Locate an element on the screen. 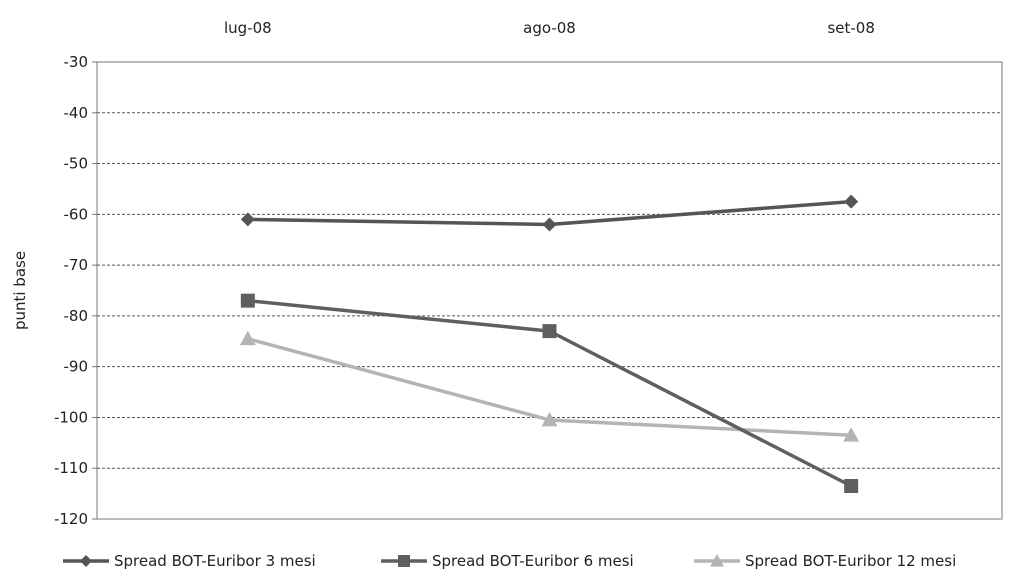  y-axis-title: punti base is located at coordinates (20, 290).